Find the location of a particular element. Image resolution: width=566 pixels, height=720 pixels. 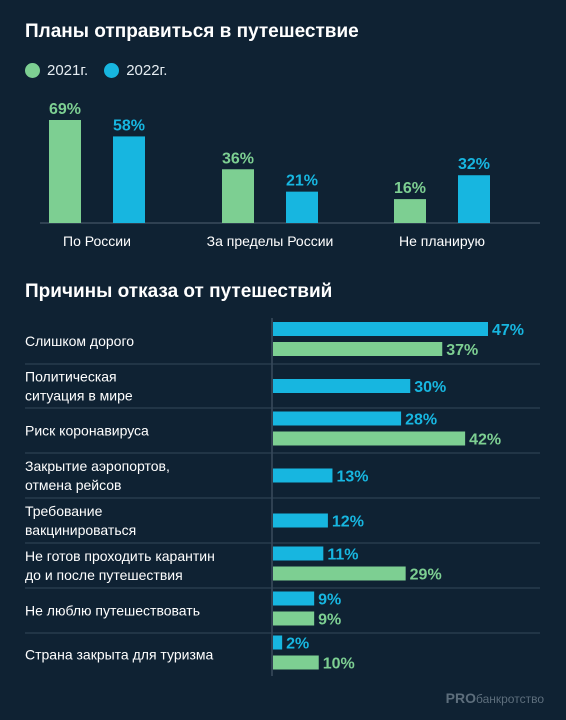

hbar-label-2022-5: 11% is located at coordinates (342, 555).